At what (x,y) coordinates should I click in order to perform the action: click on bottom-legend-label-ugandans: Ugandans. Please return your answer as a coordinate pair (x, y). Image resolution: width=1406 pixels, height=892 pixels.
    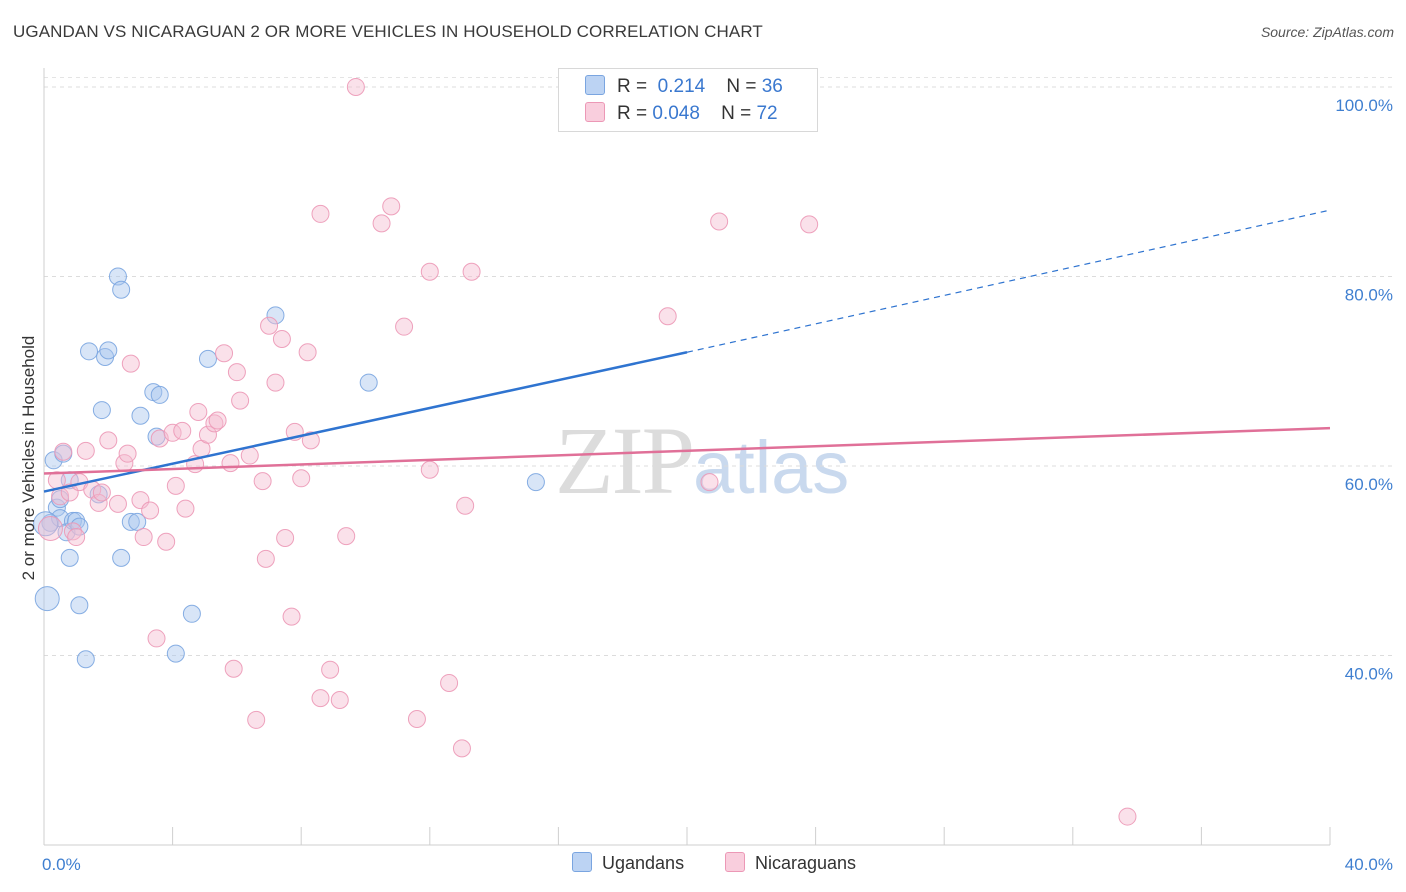
    Looking at the image, I should click on (643, 863).